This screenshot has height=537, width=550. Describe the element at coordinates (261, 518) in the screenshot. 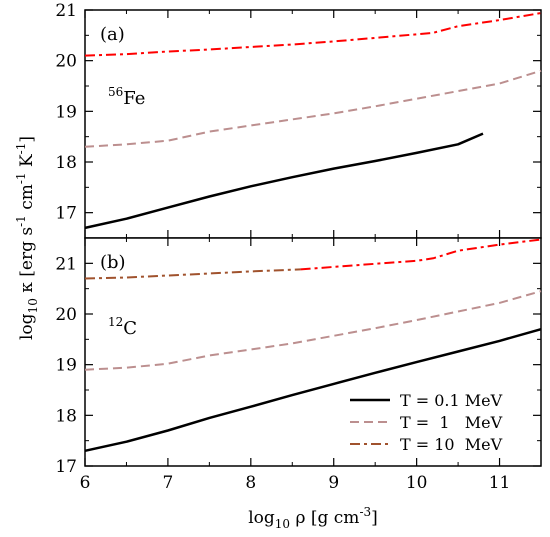

I see `x-axis-title-main: log` at that location.